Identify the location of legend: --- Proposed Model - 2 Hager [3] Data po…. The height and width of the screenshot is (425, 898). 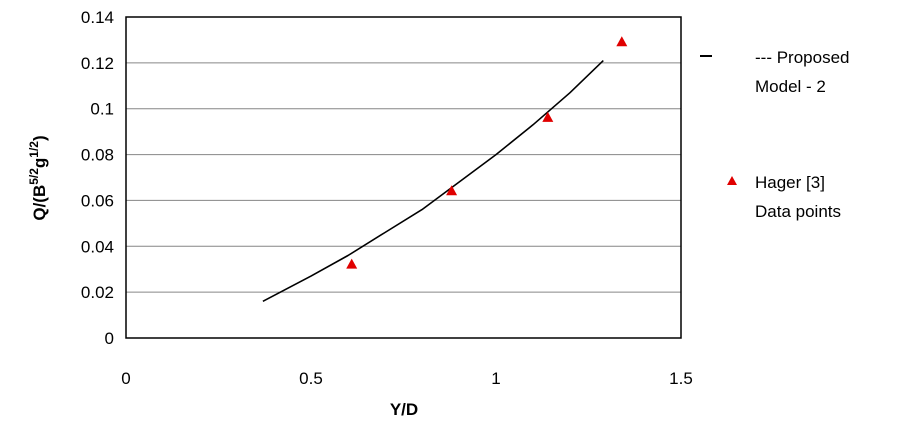
(774, 134).